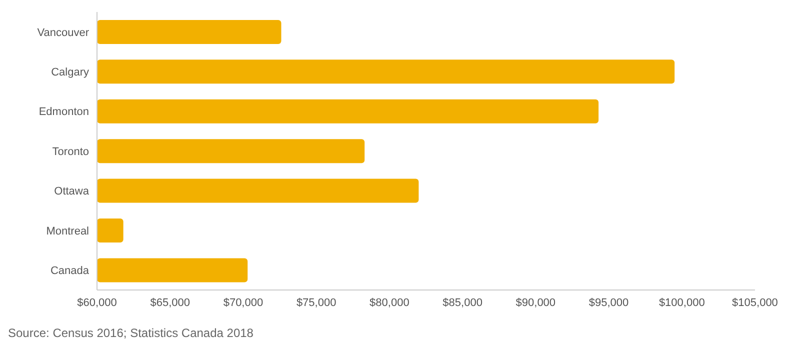 This screenshot has height=350, width=797. What do you see at coordinates (97, 302) in the screenshot?
I see `x-tick-label: $60,000` at bounding box center [97, 302].